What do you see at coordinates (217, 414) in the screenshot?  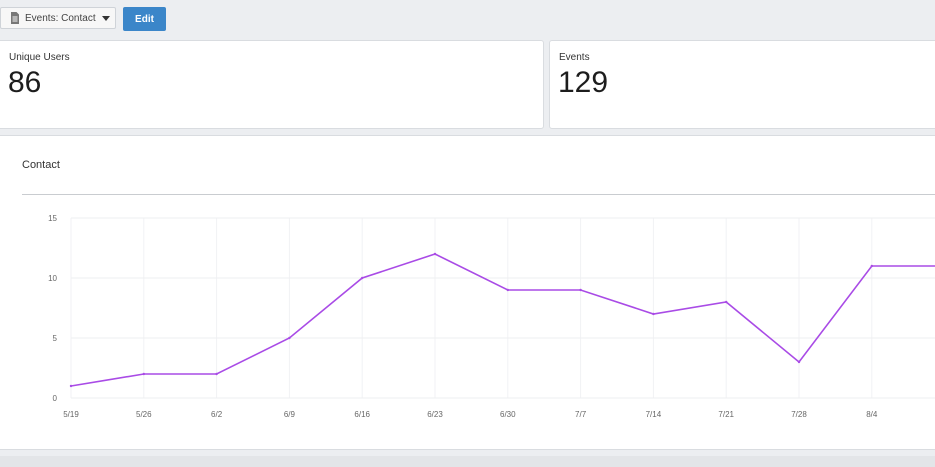 I see `x-tick-label: 6/2` at bounding box center [217, 414].